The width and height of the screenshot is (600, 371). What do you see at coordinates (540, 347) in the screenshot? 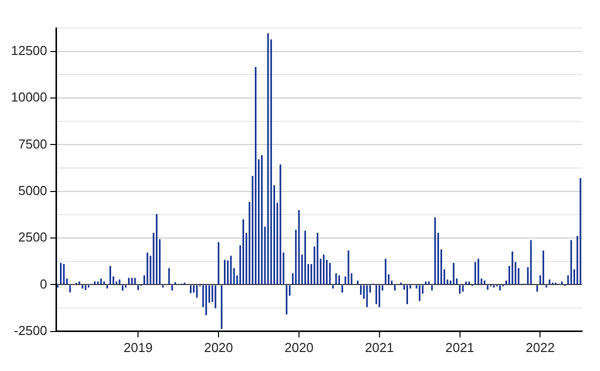
I see `x-tick-label: 2022` at bounding box center [540, 347].